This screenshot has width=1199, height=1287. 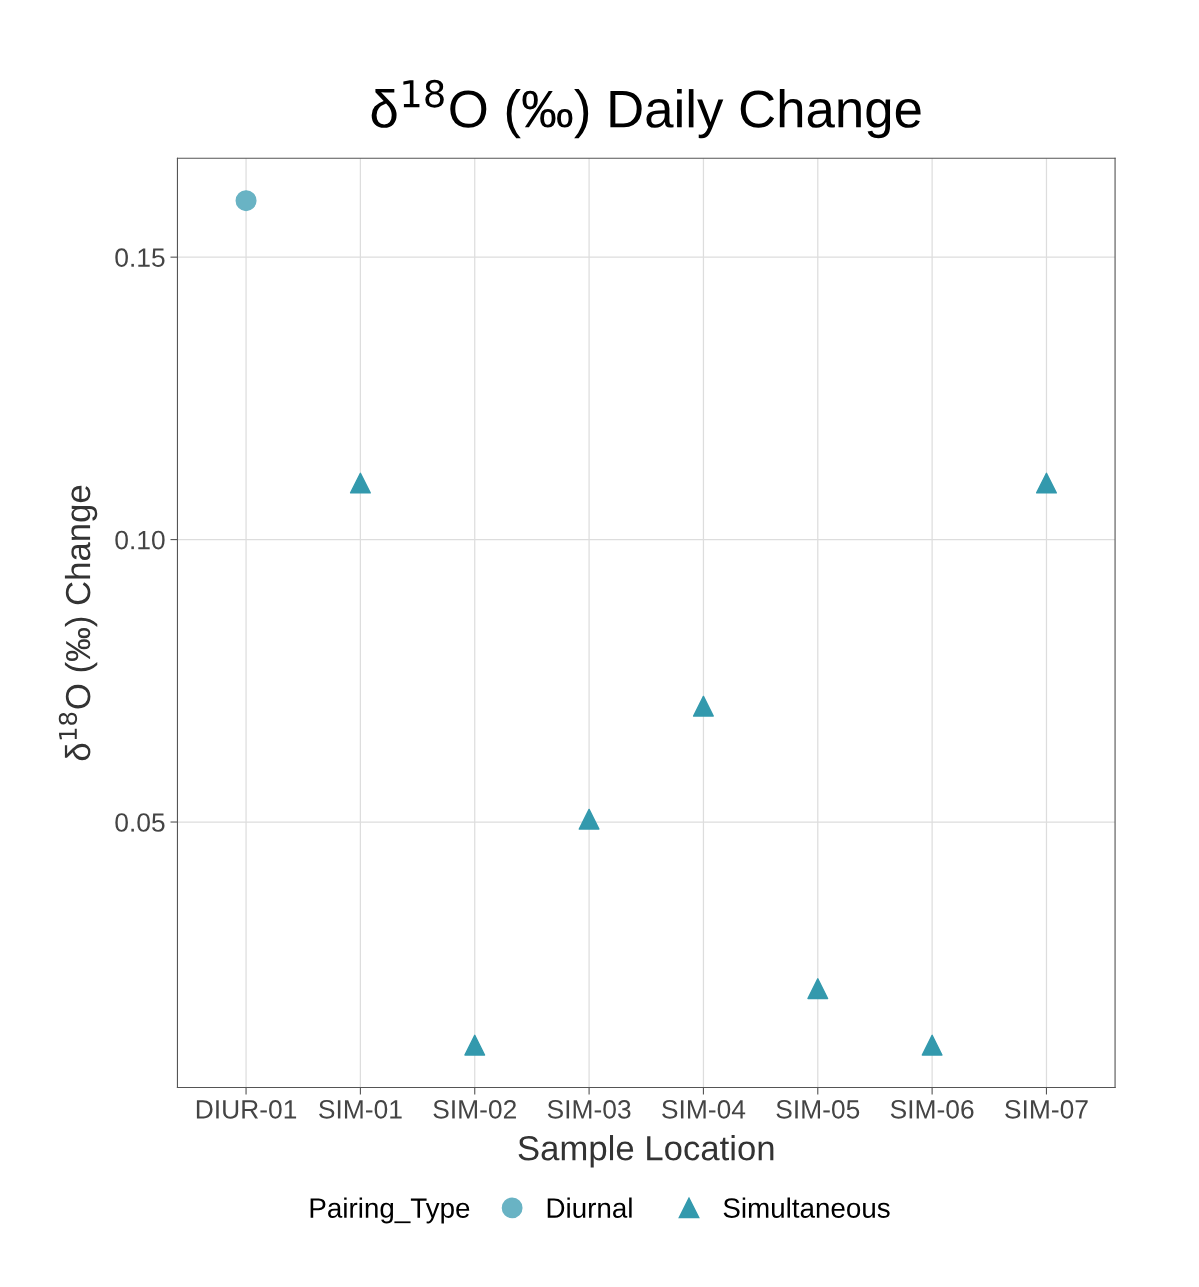 What do you see at coordinates (704, 1109) in the screenshot?
I see `x-tick-label: SIM-04` at bounding box center [704, 1109].